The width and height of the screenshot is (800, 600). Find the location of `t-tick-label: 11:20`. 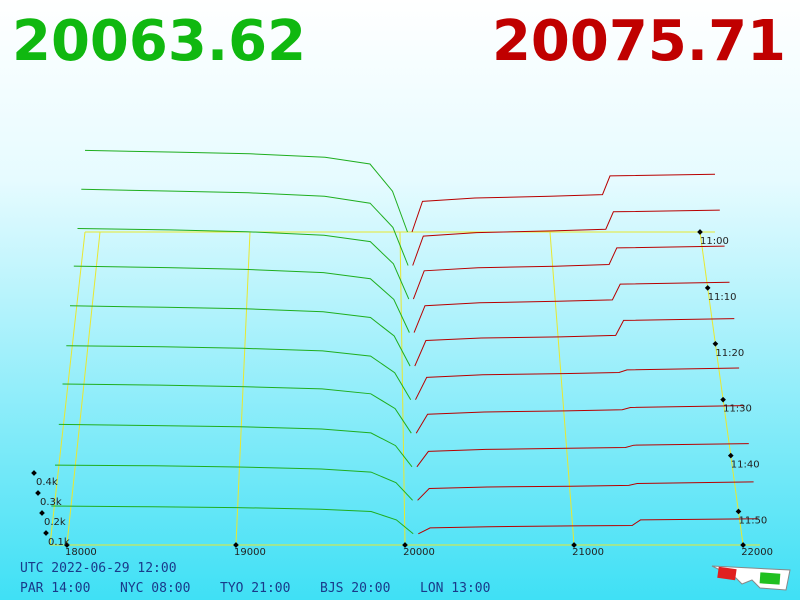

t-tick-label: 11:20 is located at coordinates (729, 353).